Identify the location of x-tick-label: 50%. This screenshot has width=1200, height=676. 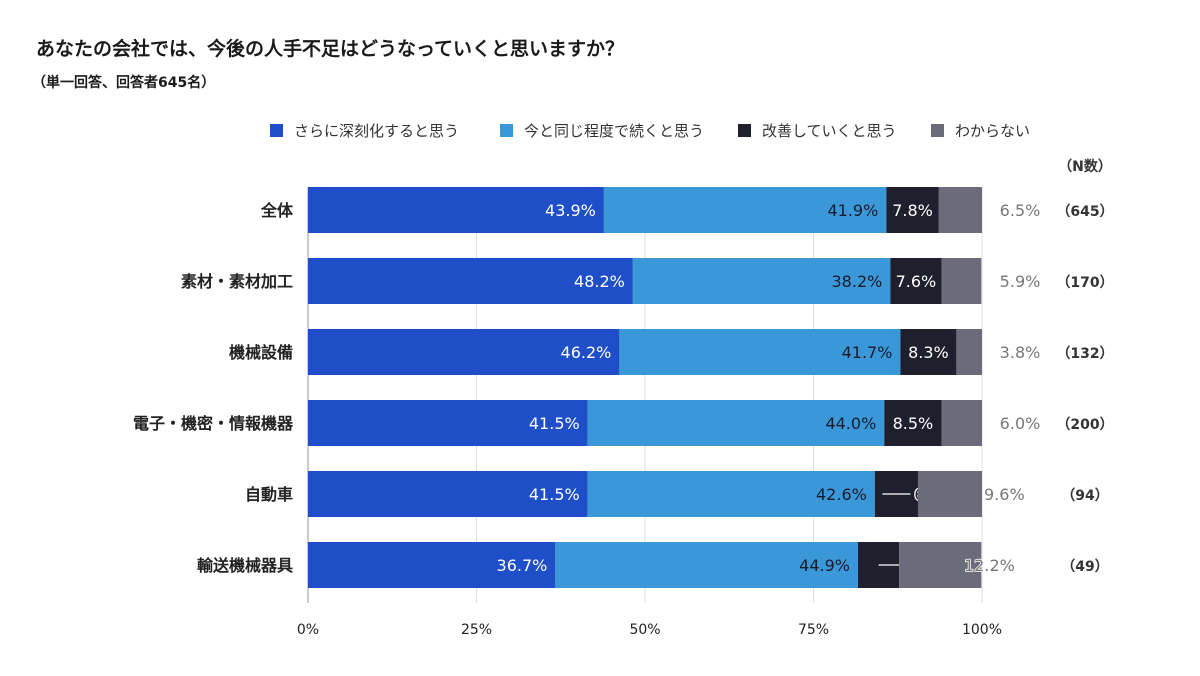
(644, 630).